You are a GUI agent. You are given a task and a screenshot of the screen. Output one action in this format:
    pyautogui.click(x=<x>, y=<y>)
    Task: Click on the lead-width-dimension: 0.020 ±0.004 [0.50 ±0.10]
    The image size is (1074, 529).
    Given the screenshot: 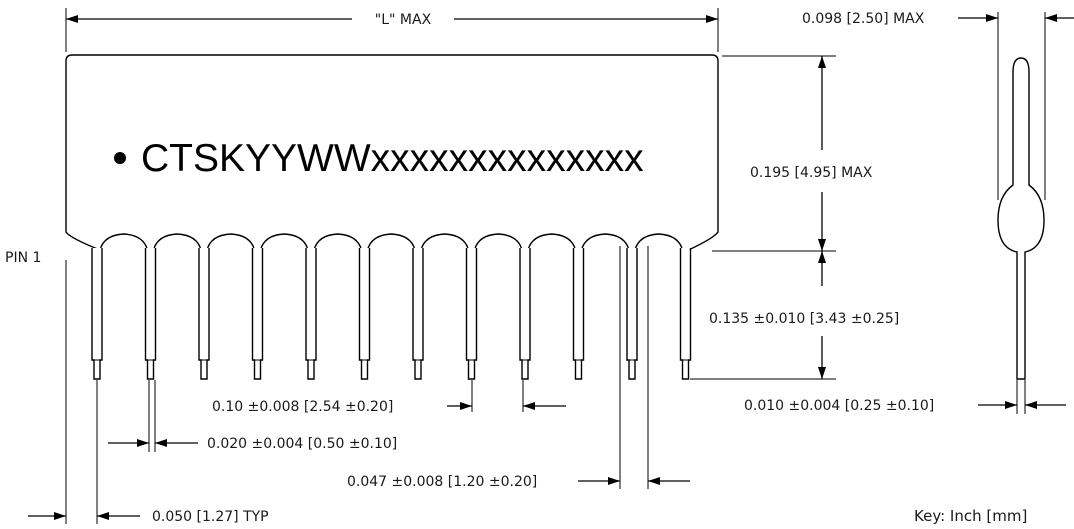 What is the action you would take?
    pyautogui.click(x=252, y=416)
    